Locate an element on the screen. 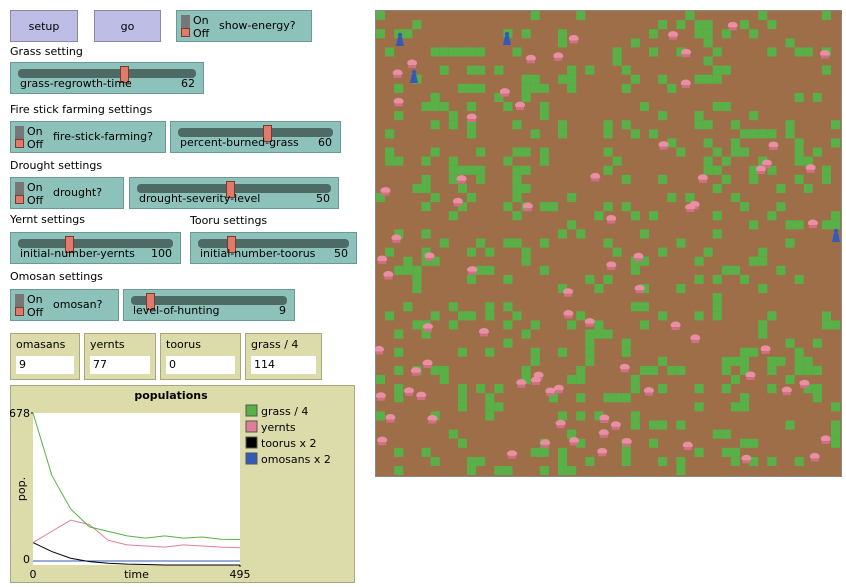  switch: On Off show-energy? is located at coordinates (244, 26).